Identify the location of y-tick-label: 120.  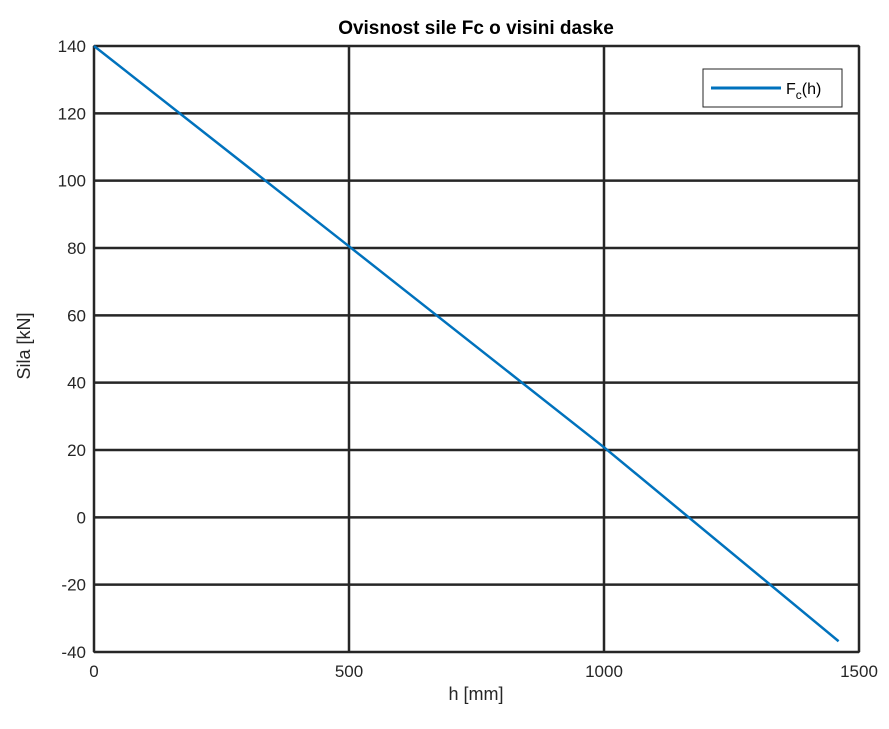
(72, 113).